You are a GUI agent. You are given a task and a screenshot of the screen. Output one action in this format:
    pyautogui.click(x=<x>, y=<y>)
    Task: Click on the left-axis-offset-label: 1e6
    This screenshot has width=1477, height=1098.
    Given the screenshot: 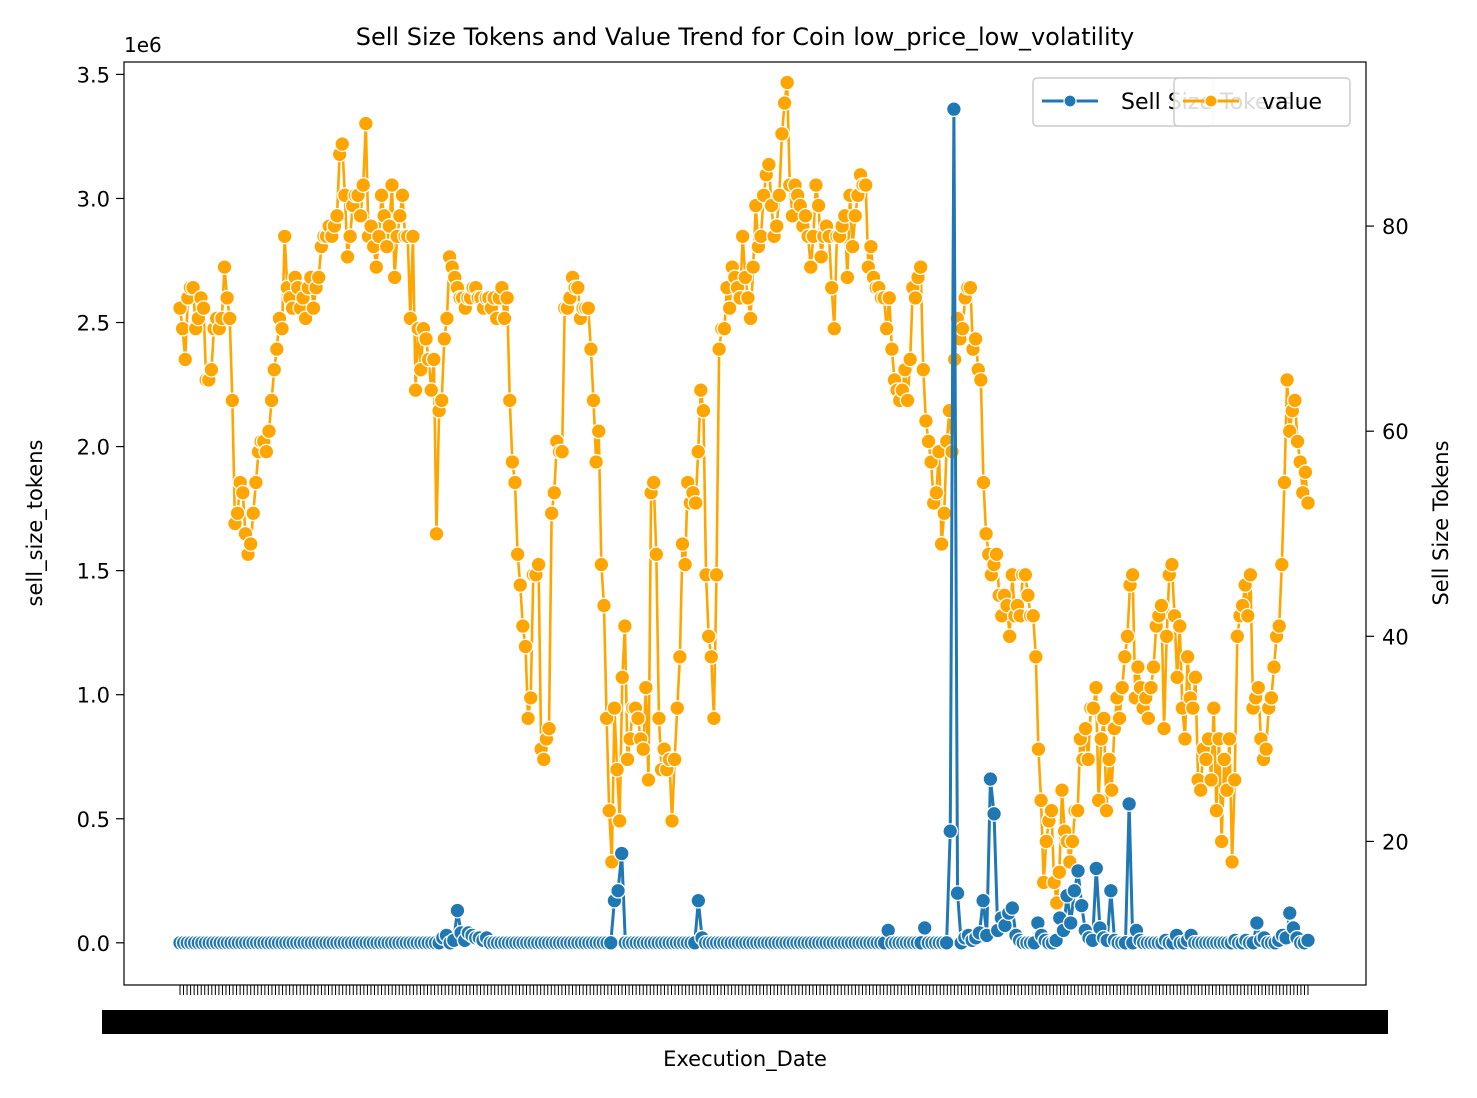 What is the action you would take?
    pyautogui.click(x=143, y=45)
    